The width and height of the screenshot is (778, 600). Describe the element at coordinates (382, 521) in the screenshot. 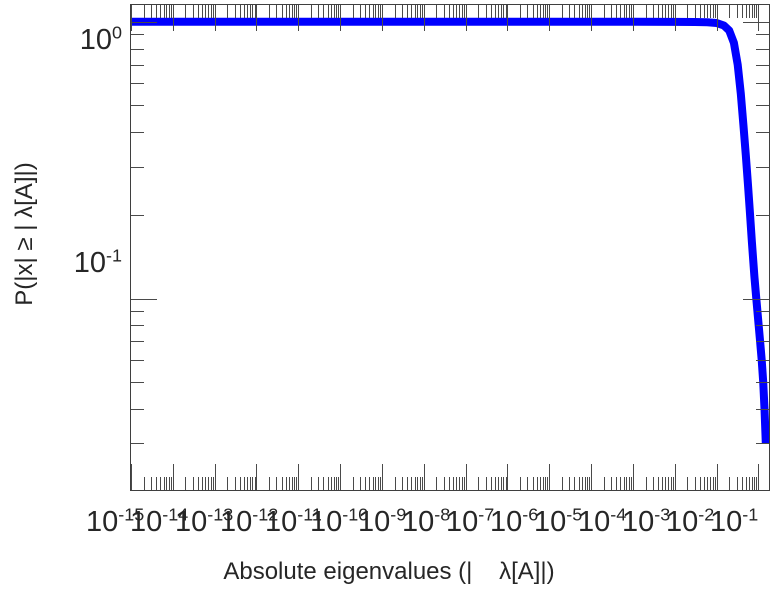

I see `x-tick-label-6: 10-9` at that location.